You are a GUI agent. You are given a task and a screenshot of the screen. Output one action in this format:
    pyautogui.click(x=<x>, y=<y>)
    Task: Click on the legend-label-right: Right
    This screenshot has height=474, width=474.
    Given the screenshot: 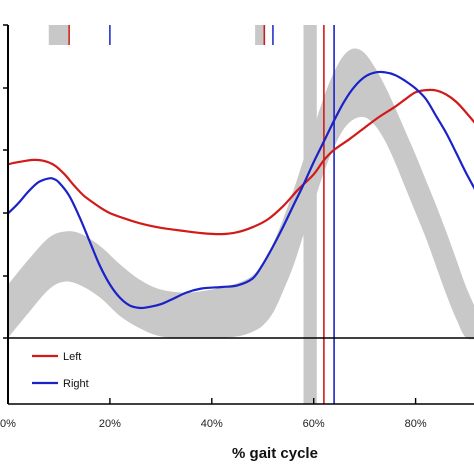 What is the action you would take?
    pyautogui.click(x=76, y=384)
    